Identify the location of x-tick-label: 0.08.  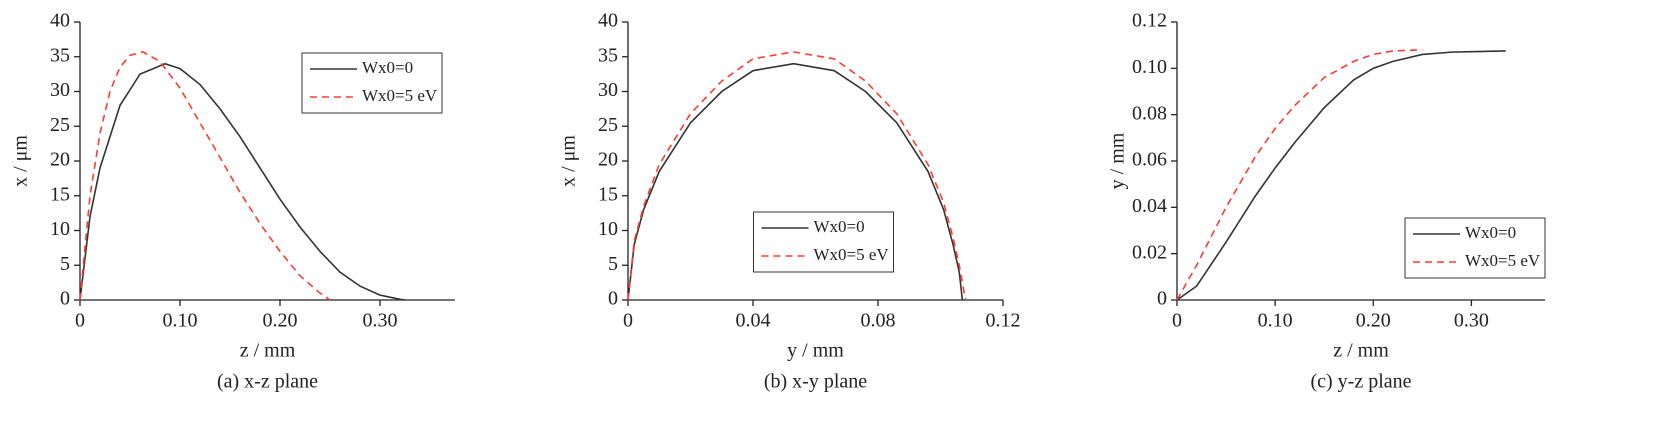
(878, 321).